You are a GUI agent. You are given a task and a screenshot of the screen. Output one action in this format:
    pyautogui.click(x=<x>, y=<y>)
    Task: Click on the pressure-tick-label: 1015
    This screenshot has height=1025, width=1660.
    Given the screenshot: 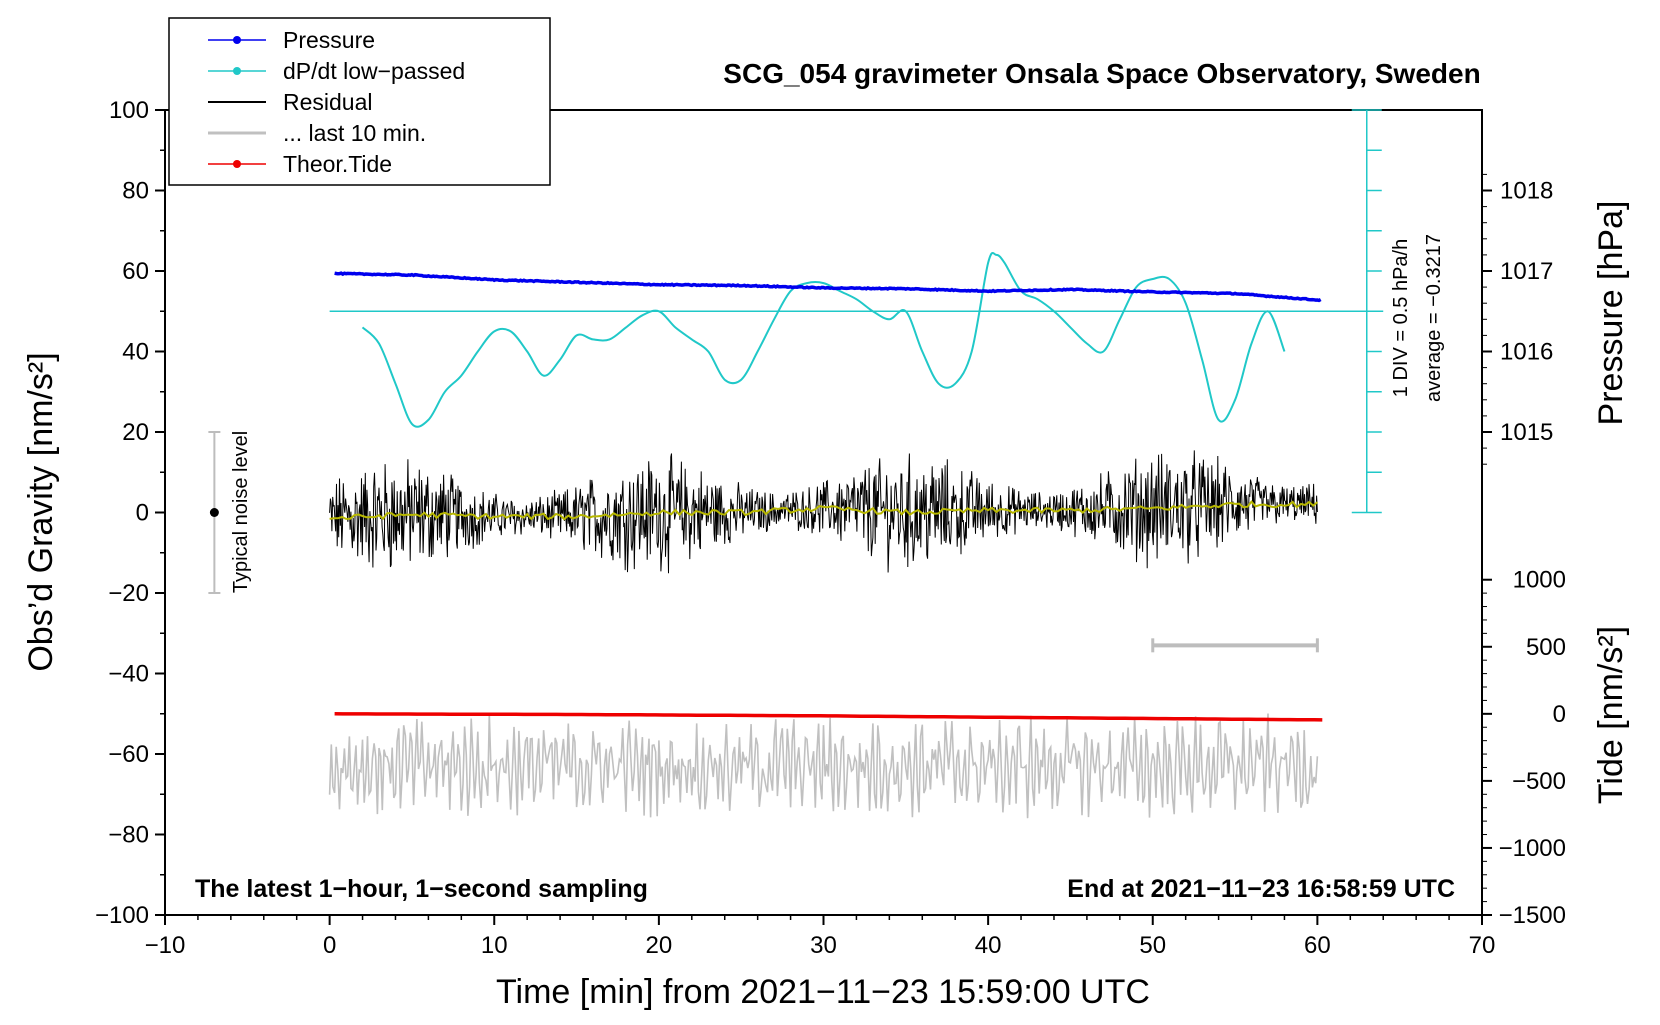 What is the action you would take?
    pyautogui.click(x=1526, y=432)
    